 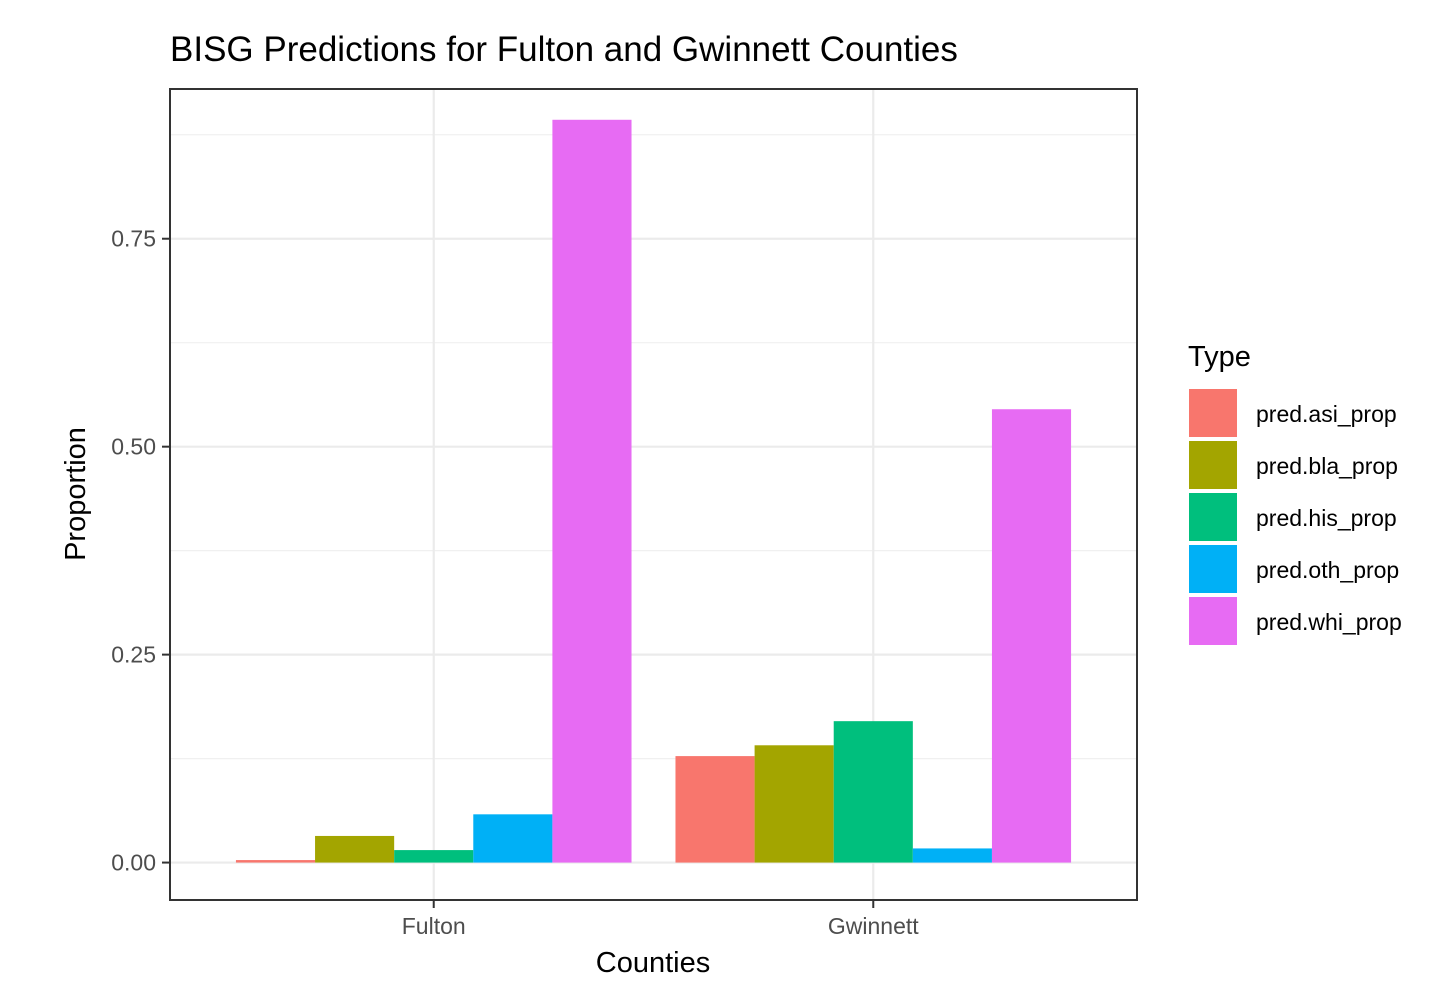 I want to click on y-axis-title: Proportion, so click(x=76, y=494).